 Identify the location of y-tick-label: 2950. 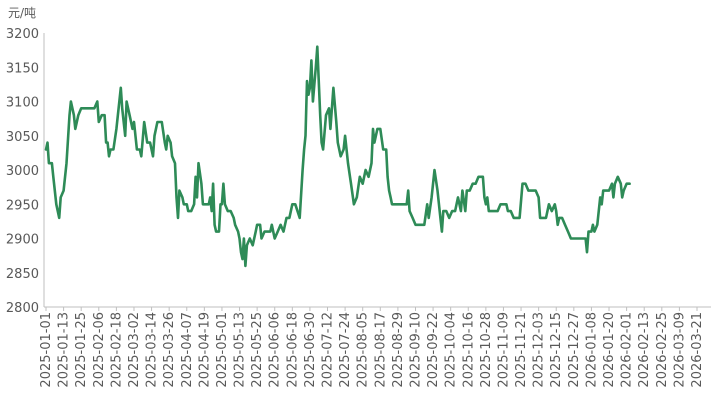
(22, 205).